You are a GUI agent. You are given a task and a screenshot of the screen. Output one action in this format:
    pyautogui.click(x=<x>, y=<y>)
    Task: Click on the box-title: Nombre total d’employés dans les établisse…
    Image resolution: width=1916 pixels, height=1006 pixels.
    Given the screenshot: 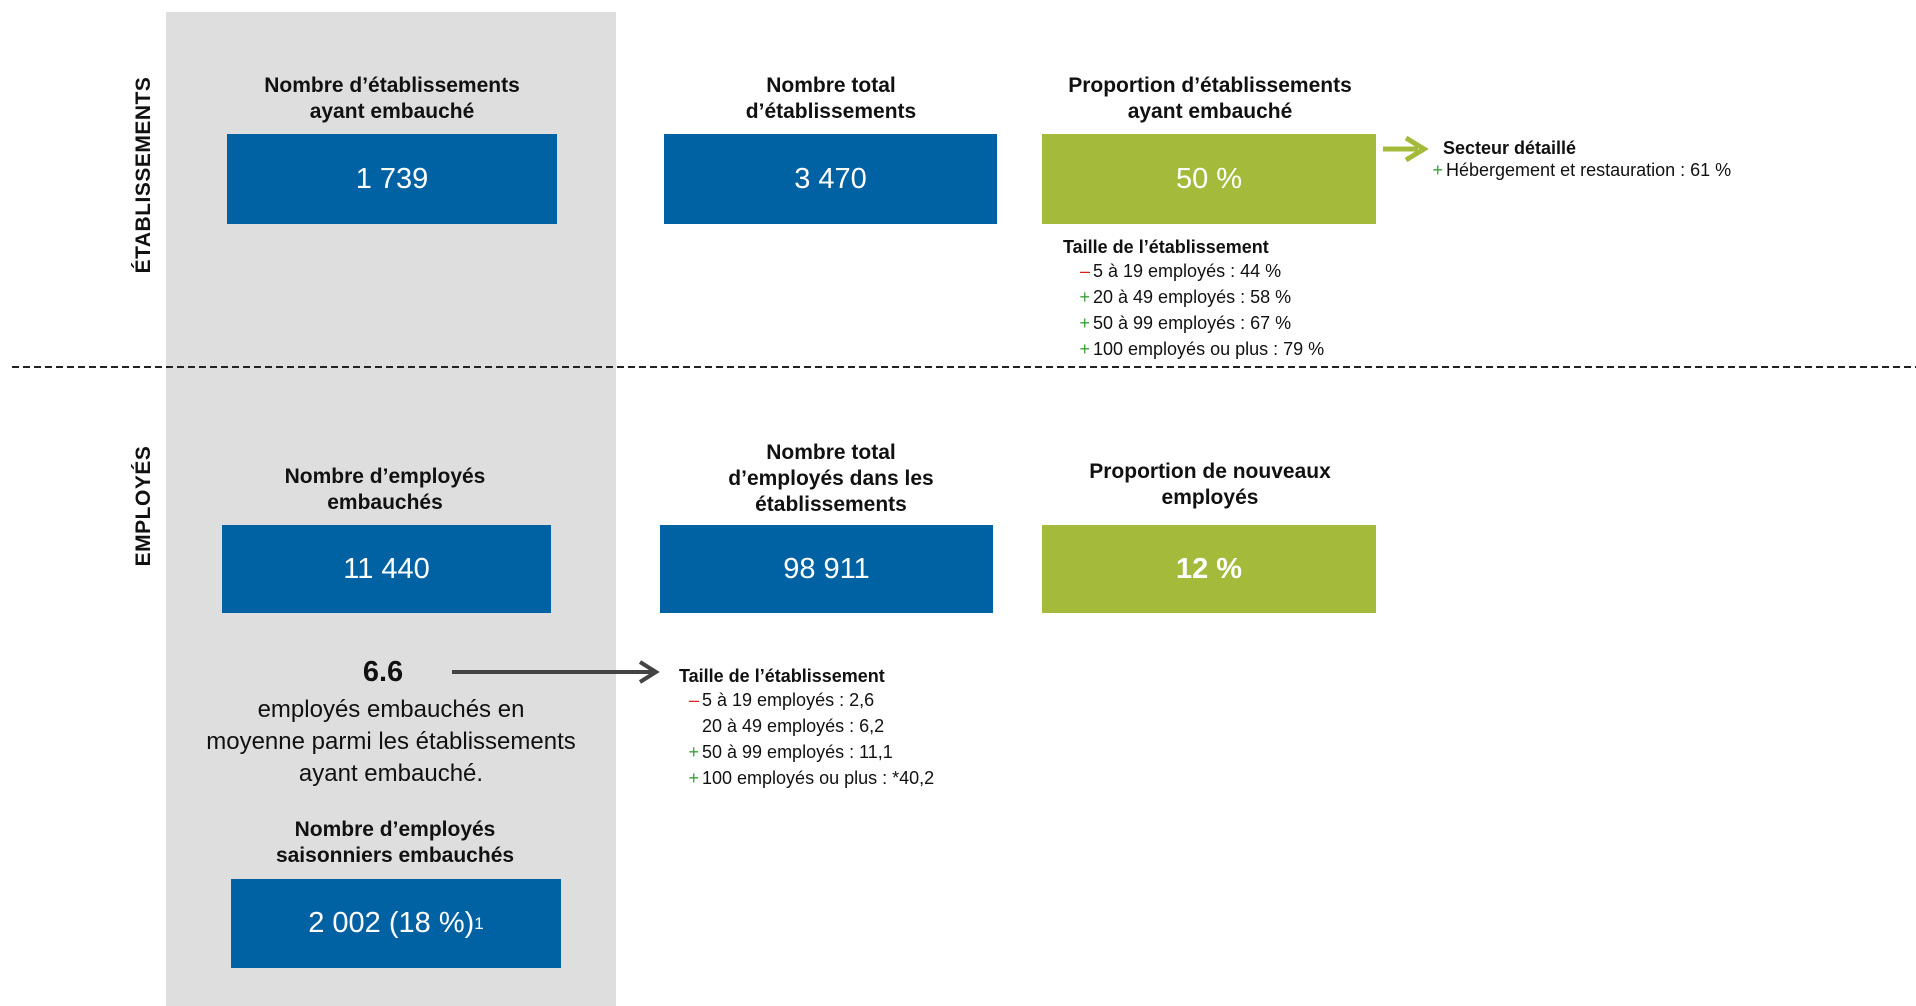 What is the action you would take?
    pyautogui.click(x=831, y=478)
    